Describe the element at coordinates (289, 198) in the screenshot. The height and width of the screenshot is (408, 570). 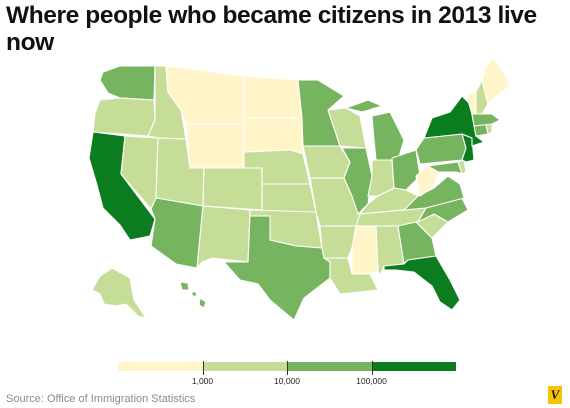
I see `state-KS` at that location.